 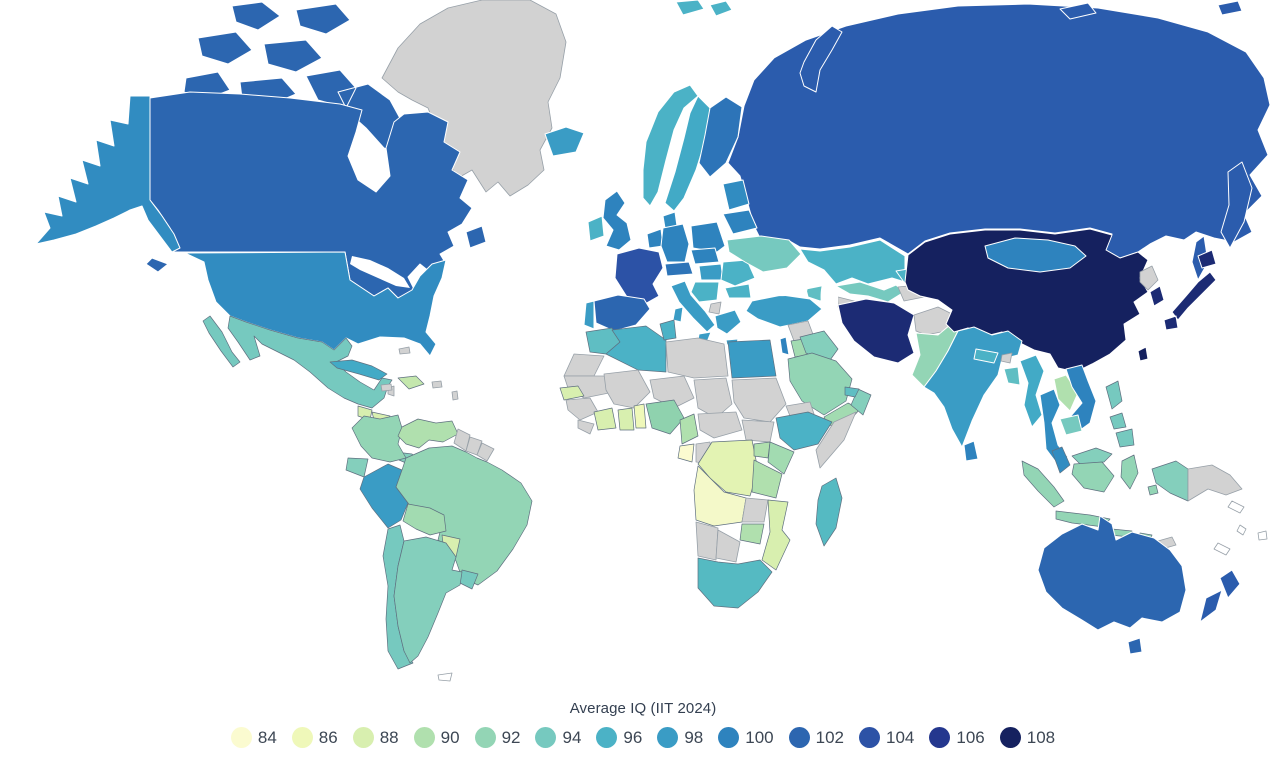 What do you see at coordinates (424, 519) in the screenshot?
I see `country-bolivia` at bounding box center [424, 519].